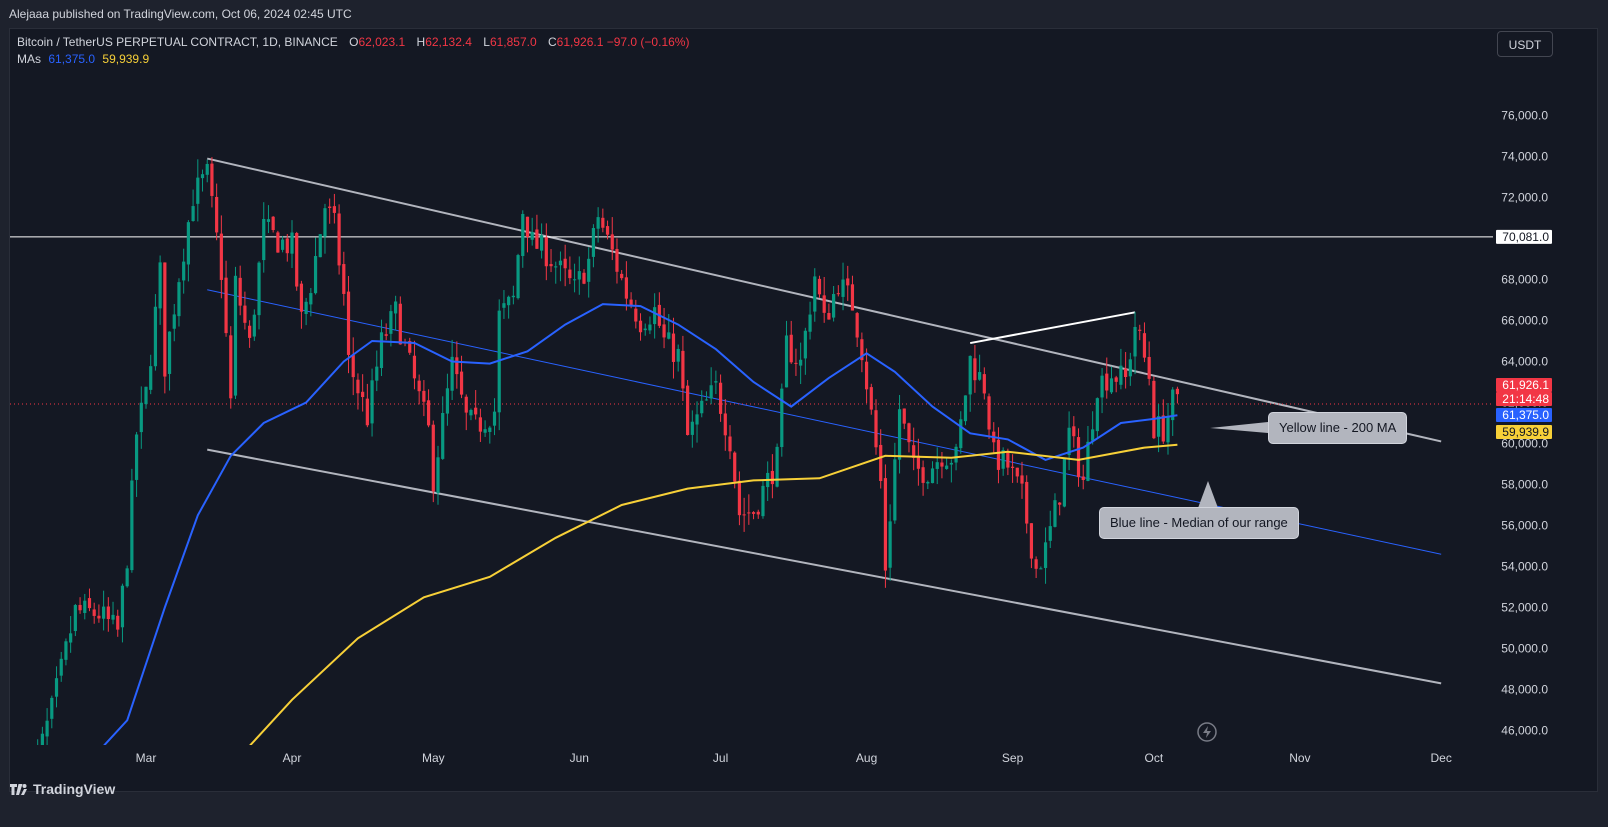  I want to click on x-tick-label: Mar, so click(146, 758).